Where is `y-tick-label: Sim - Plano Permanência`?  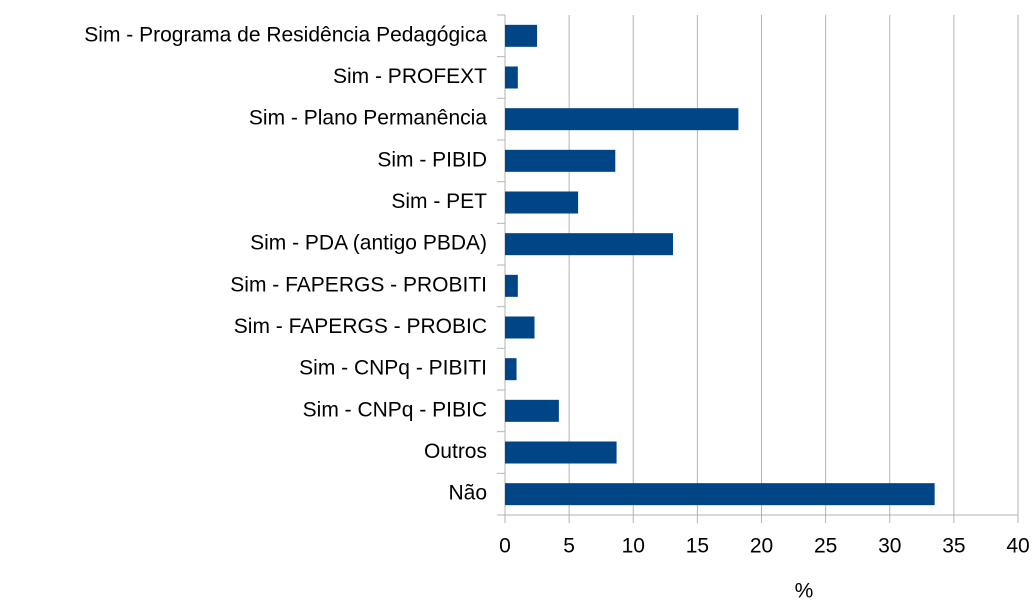 y-tick-label: Sim - Plano Permanência is located at coordinates (368, 118).